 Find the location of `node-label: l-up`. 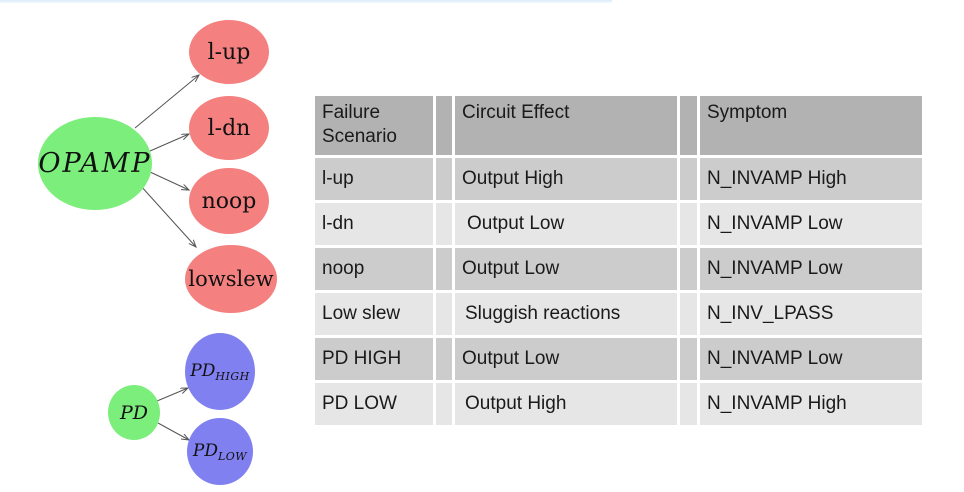

node-label: l-up is located at coordinates (229, 52).